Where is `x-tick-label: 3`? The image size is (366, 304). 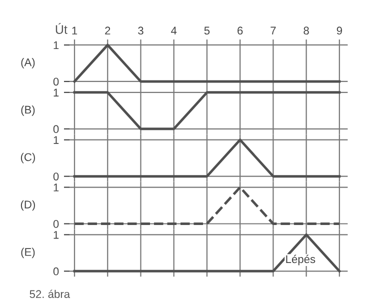 x-tick-label: 3 is located at coordinates (141, 30).